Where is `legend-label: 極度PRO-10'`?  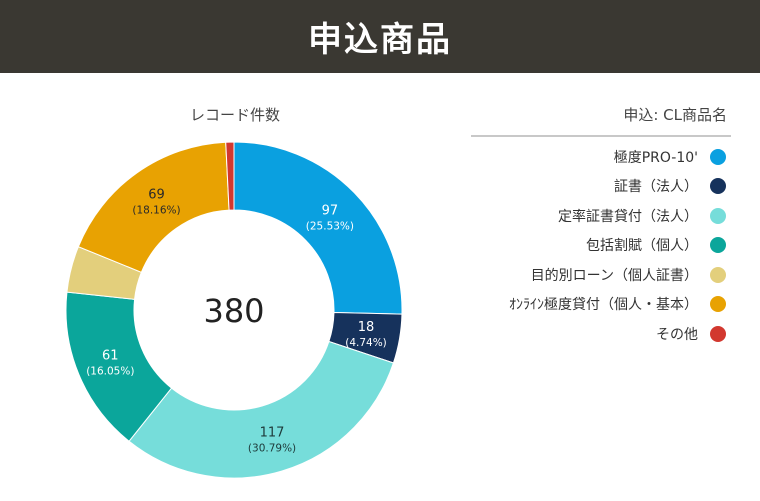 legend-label: 極度PRO-10' is located at coordinates (655, 157).